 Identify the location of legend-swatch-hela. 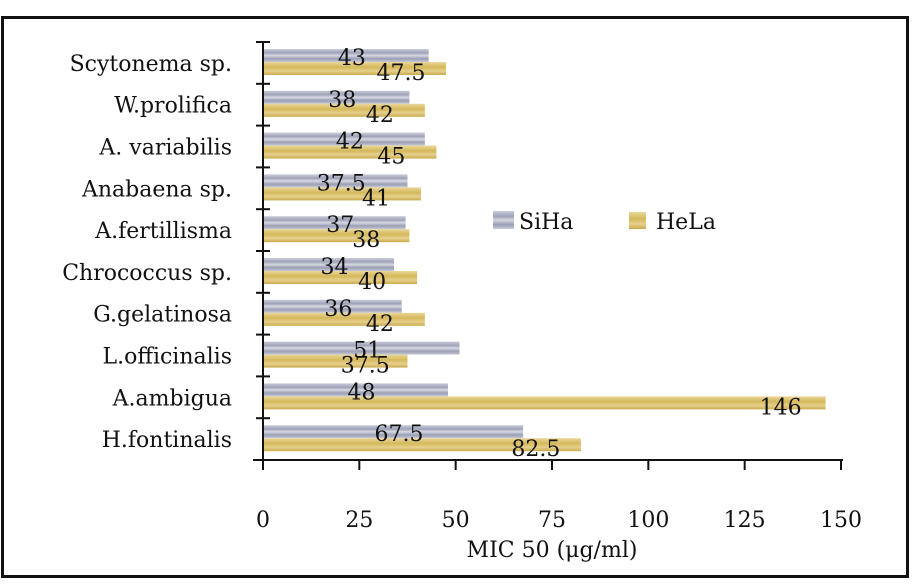
(637, 220).